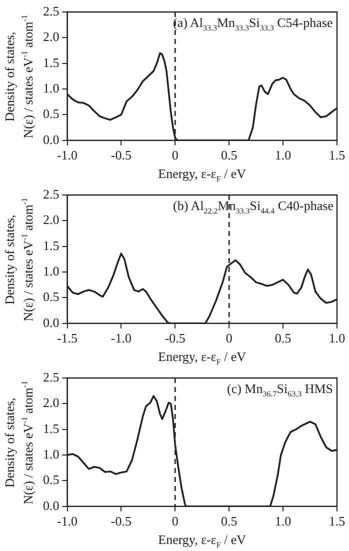 This screenshot has width=349, height=551. I want to click on annotation: (a) Al$_{33.3}$Mn$_{33.3}$Si$_{33.3}$ C54-phase, so click(253, 25).